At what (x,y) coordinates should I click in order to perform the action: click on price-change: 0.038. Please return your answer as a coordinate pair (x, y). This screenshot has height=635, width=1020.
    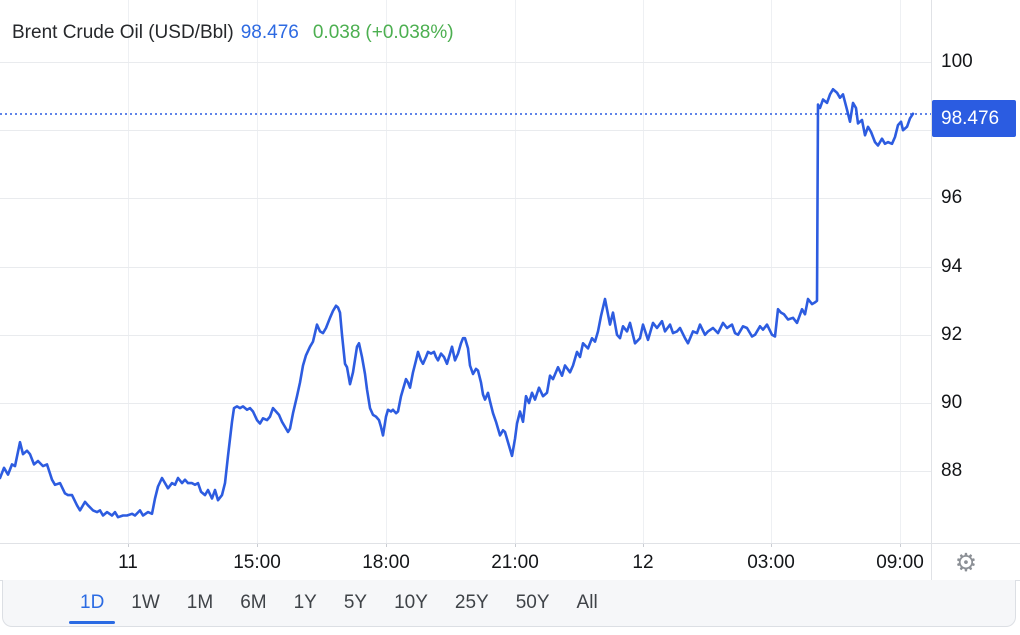
    Looking at the image, I should click on (336, 32).